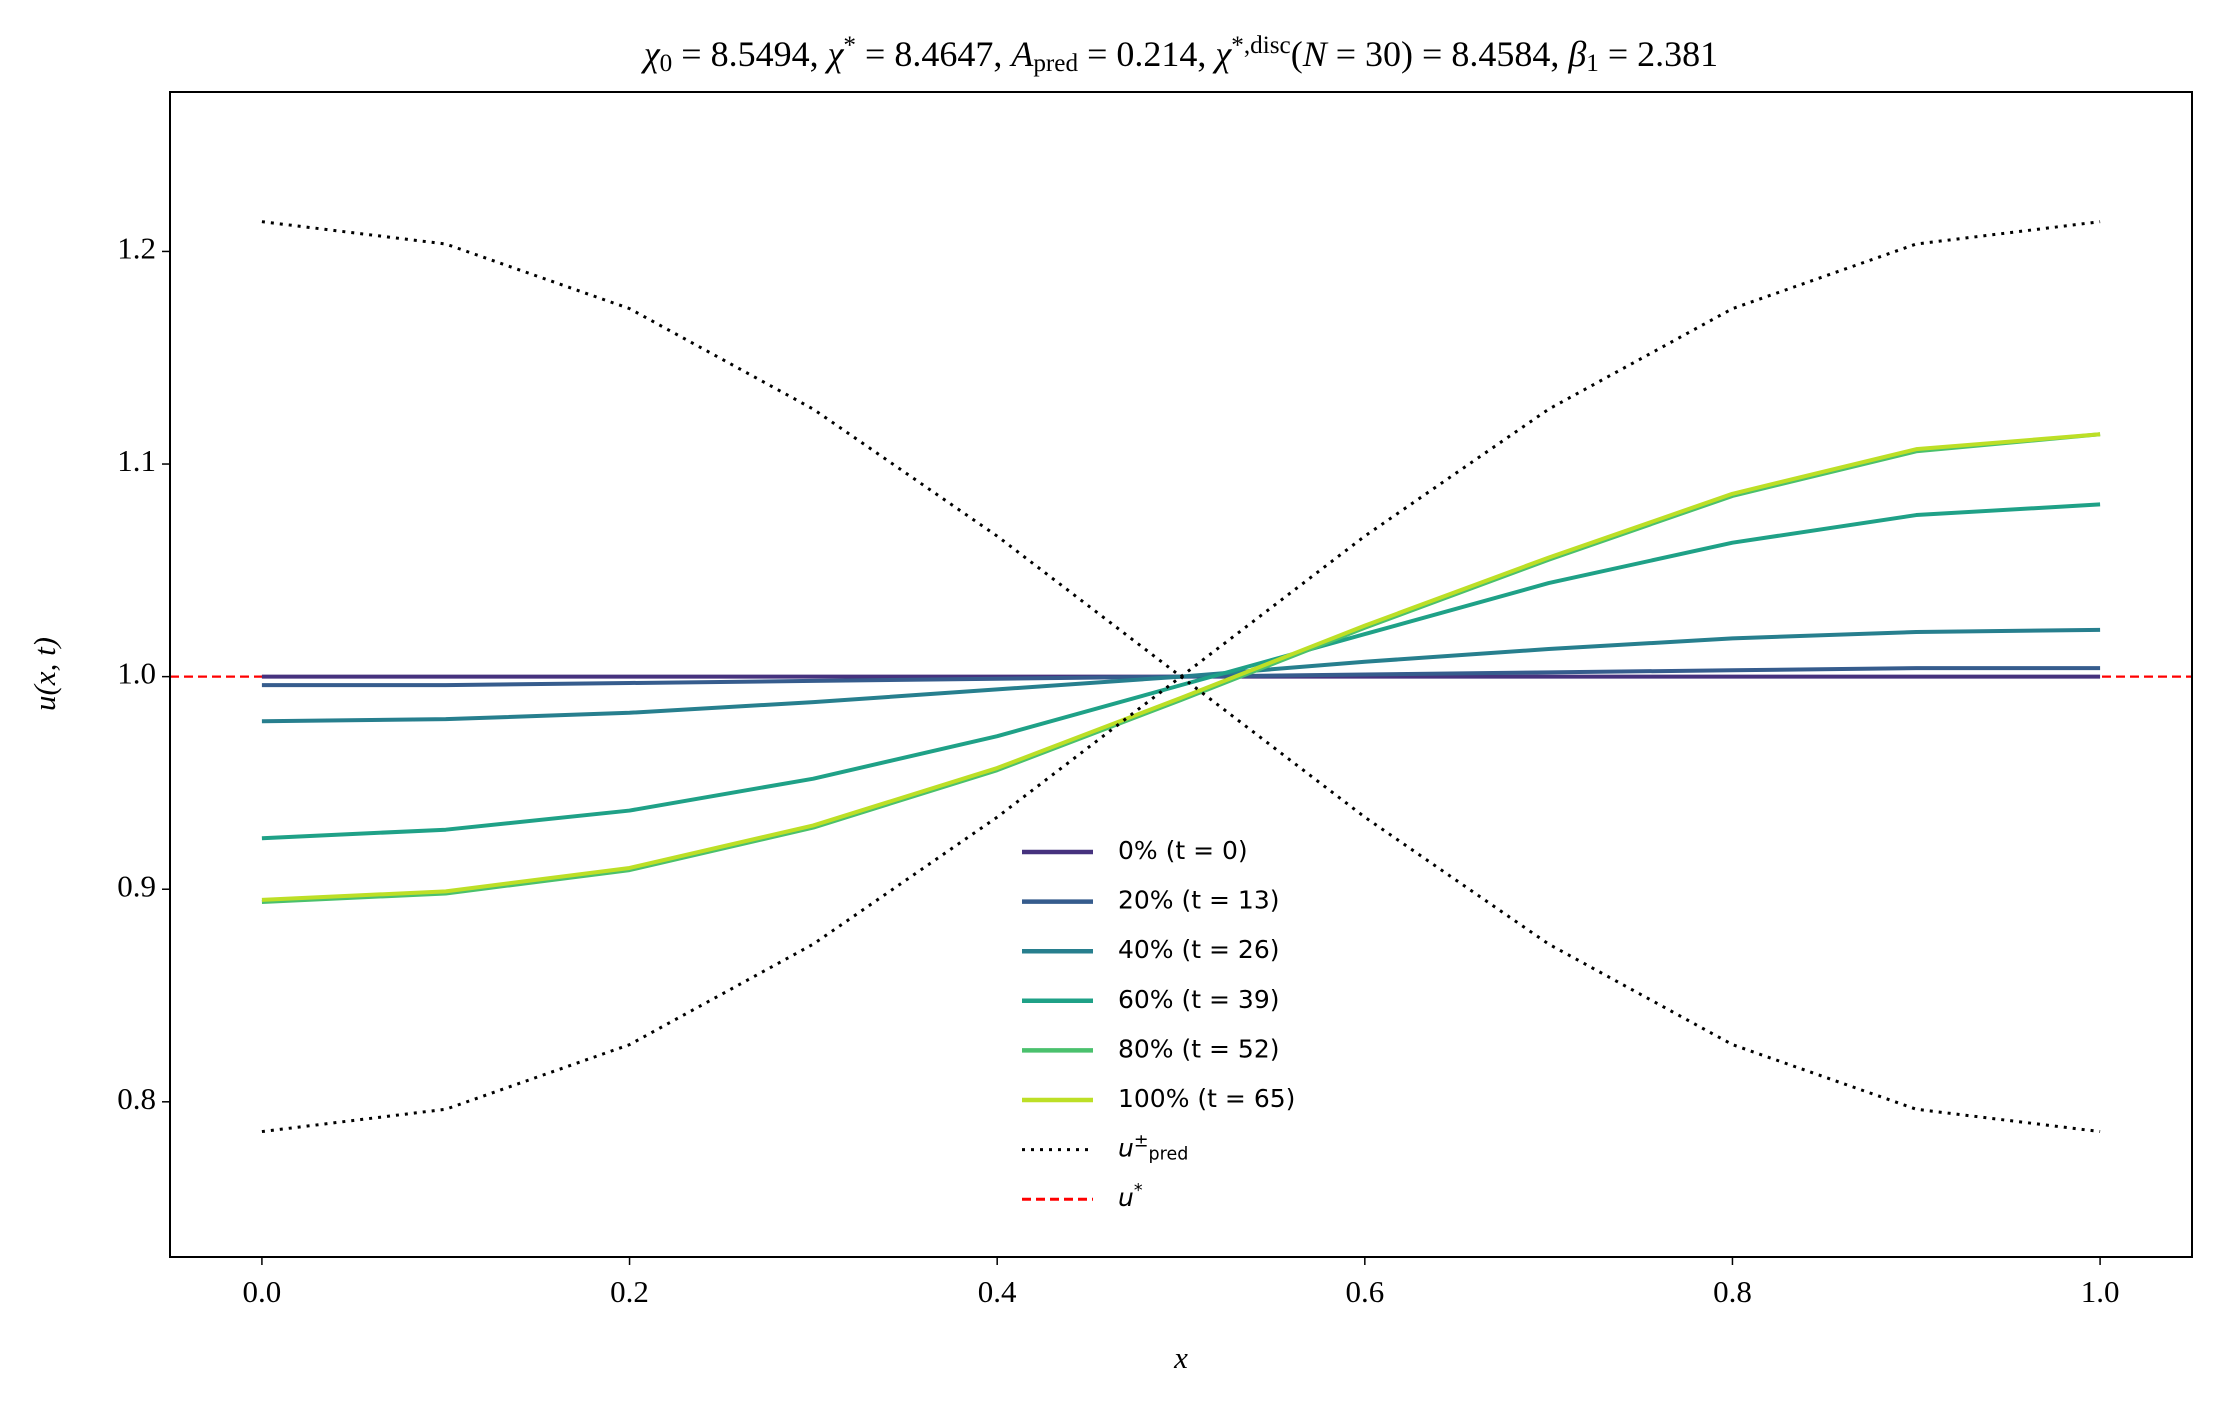 Image resolution: width=2220 pixels, height=1409 pixels. What do you see at coordinates (136, 885) in the screenshot?
I see `y-tick-label: 0.9` at bounding box center [136, 885].